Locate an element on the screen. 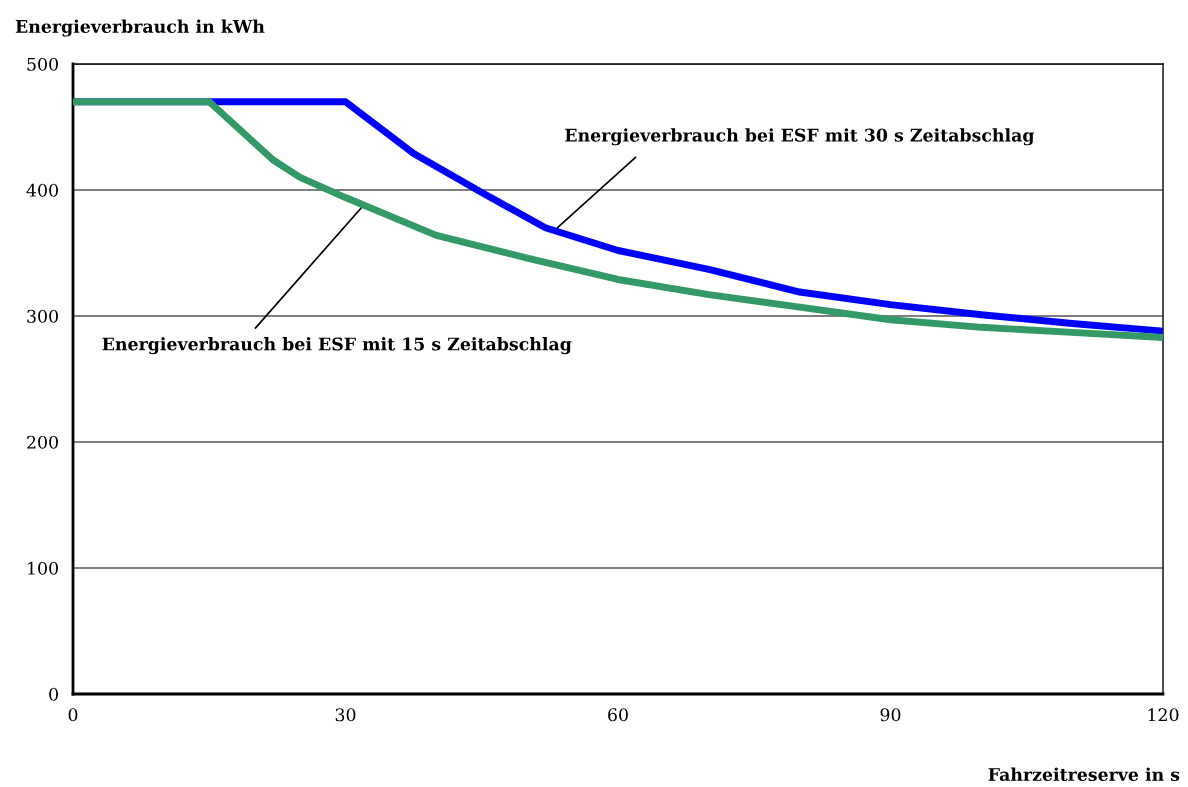 The height and width of the screenshot is (787, 1188). y-tick-label: 500 is located at coordinates (42, 64).